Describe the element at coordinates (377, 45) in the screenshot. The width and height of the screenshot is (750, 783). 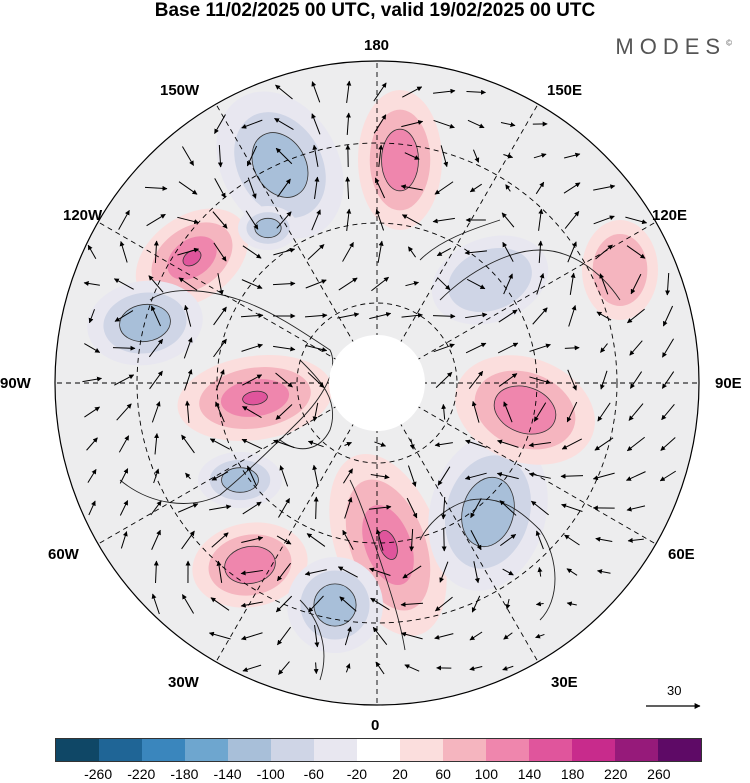
I see `label-180: 180` at that location.